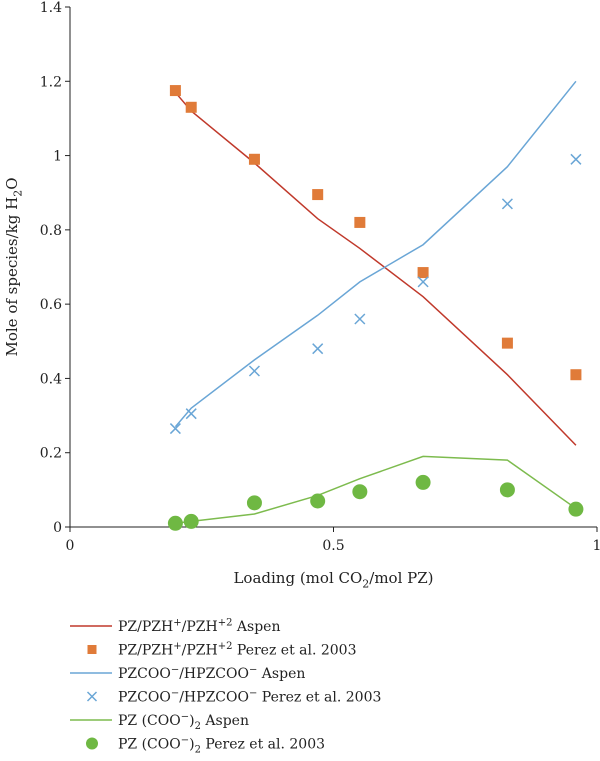 This screenshot has width=600, height=761. What do you see at coordinates (596, 546) in the screenshot?
I see `x-tick-label: 1` at bounding box center [596, 546].